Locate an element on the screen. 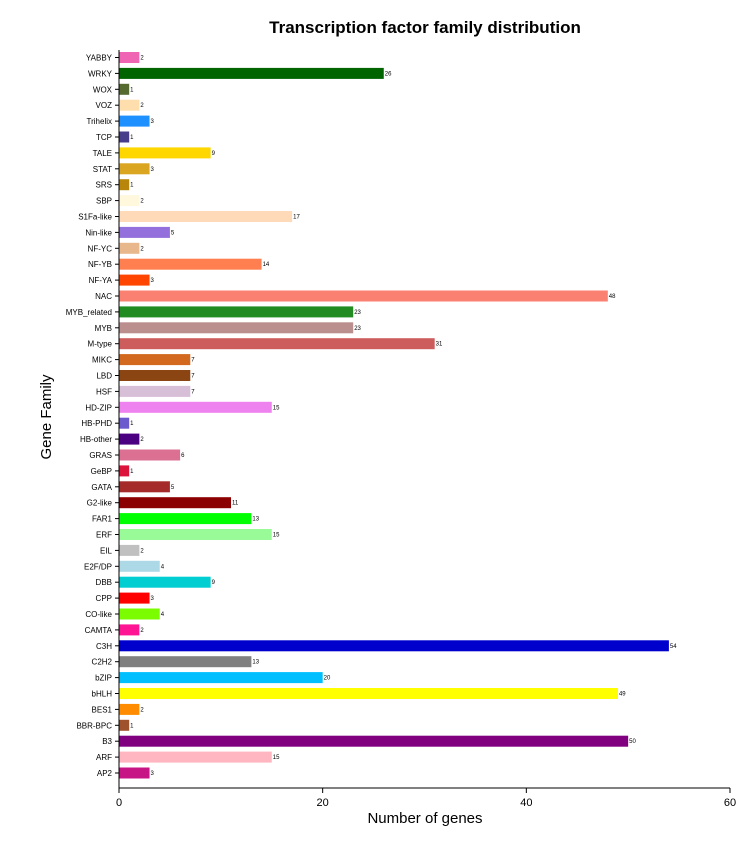 This screenshot has height=844, width=755. bar-nac is located at coordinates (363, 296).